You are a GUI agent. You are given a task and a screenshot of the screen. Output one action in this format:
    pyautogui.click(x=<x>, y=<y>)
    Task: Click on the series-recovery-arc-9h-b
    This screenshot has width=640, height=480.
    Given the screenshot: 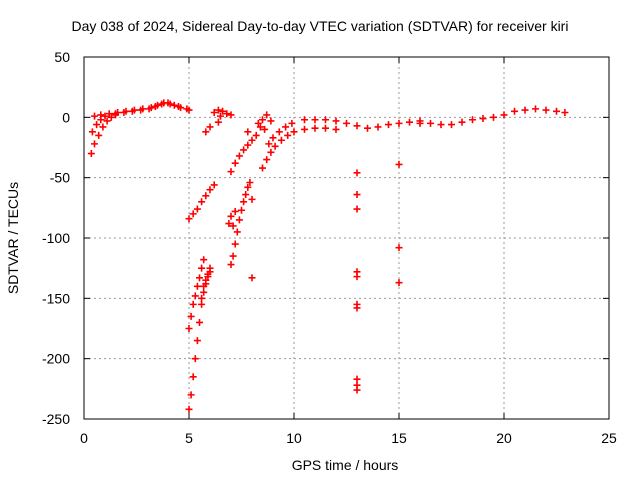 What is the action you would take?
    pyautogui.click(x=280, y=133)
    